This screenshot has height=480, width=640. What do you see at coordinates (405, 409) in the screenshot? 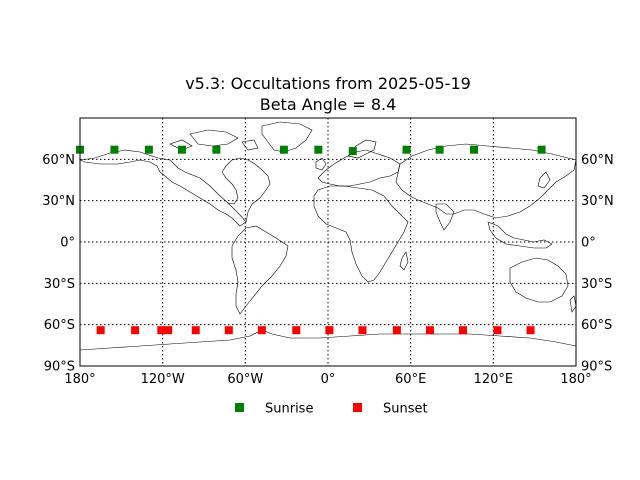
I see `legend-sunset-label: Sunset` at bounding box center [405, 409].